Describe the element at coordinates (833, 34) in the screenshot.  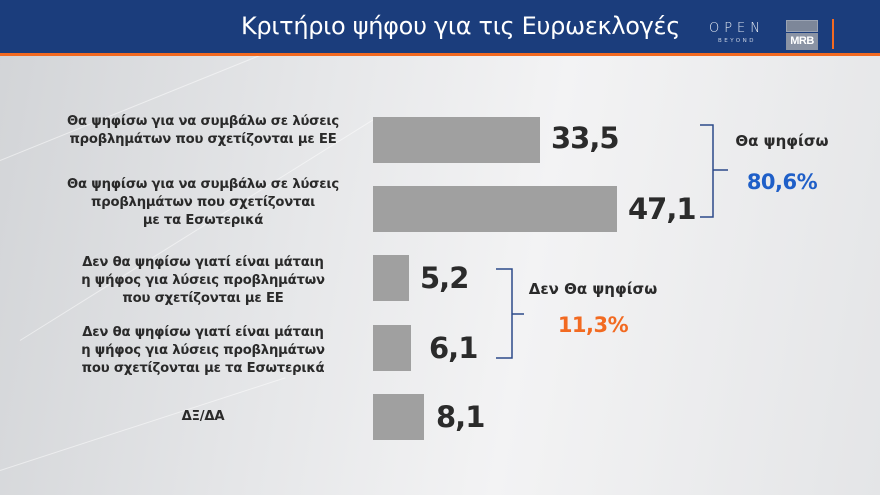
I see `logo-divider` at that location.